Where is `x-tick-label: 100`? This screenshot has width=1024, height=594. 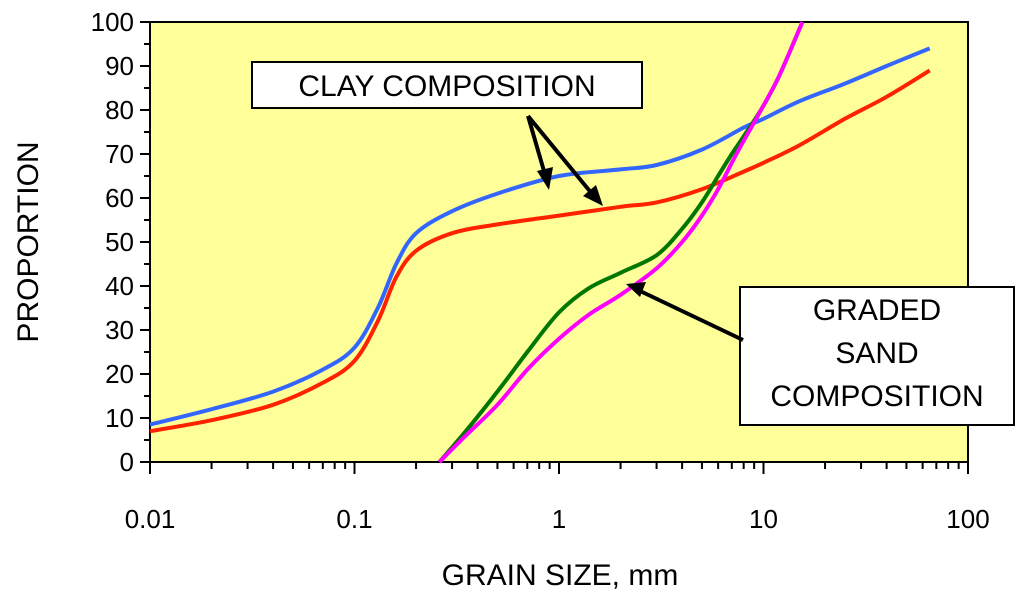 x-tick-label: 100 is located at coordinates (967, 519).